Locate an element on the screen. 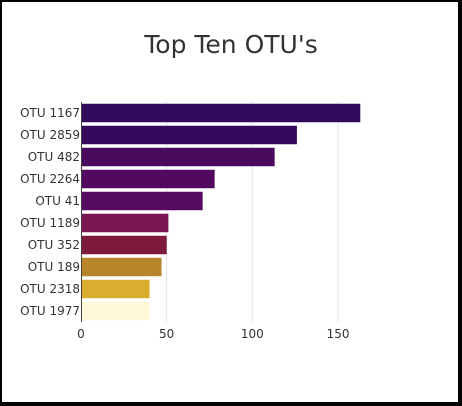 Image resolution: width=462 pixels, height=406 pixels. y-tick-label: OTU 41 is located at coordinates (57, 201).